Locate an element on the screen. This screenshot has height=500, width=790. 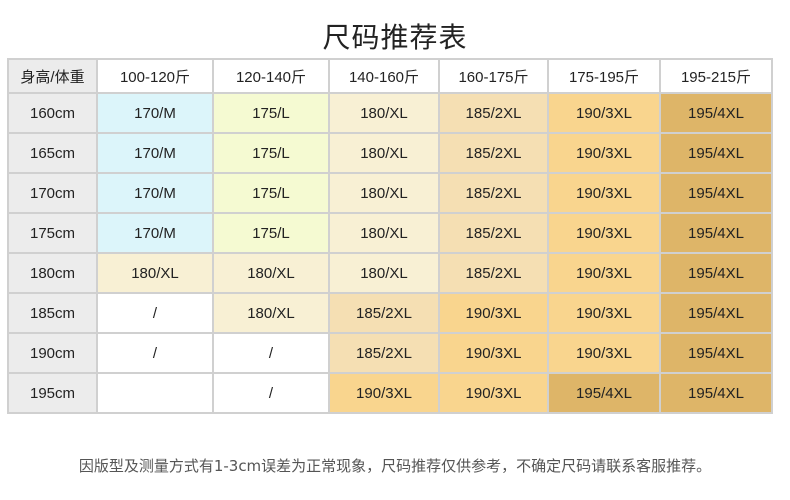
column-header: 175-195斤 is located at coordinates (604, 76).